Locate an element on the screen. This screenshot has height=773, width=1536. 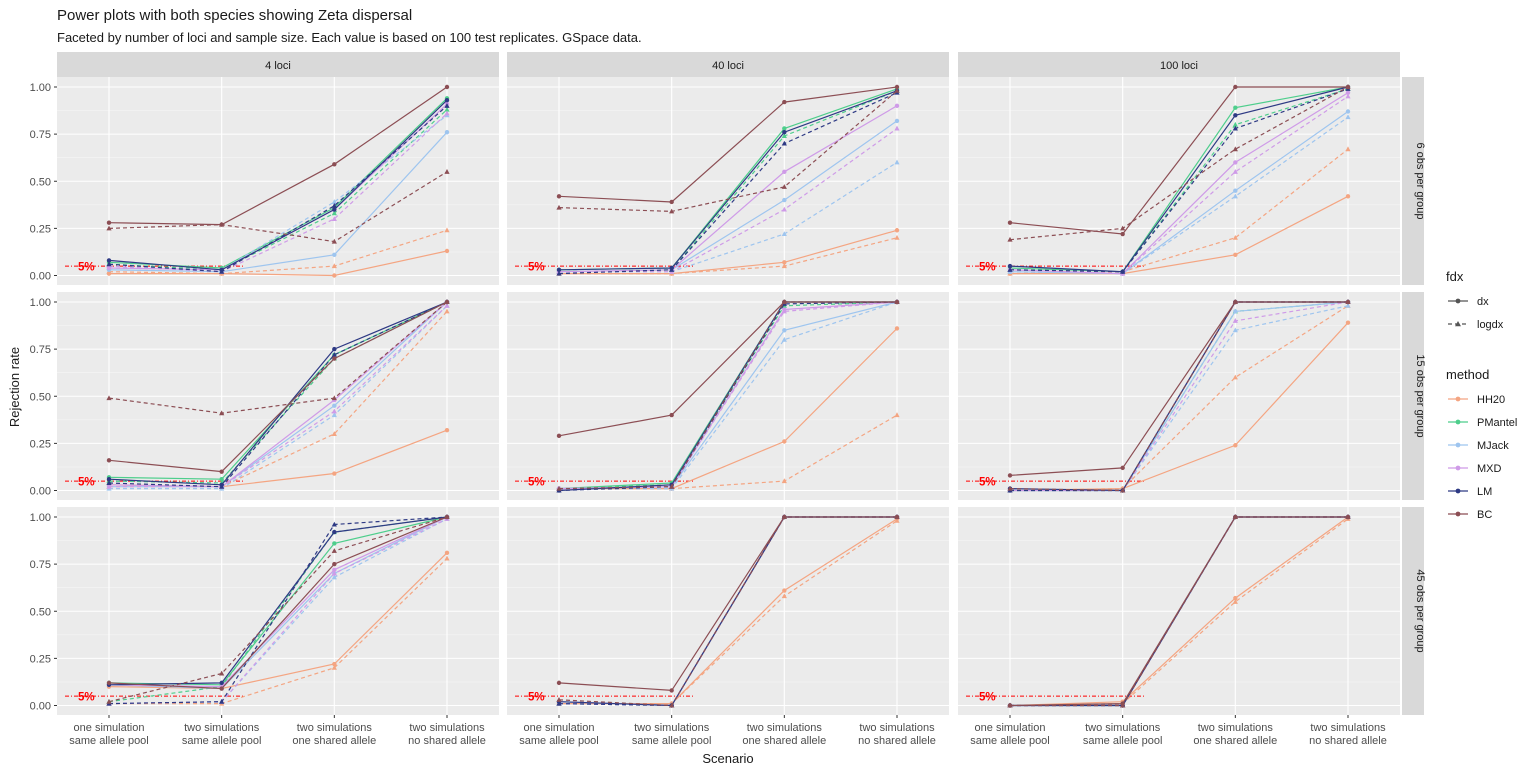
legend-label: PMantel is located at coordinates (1497, 423).